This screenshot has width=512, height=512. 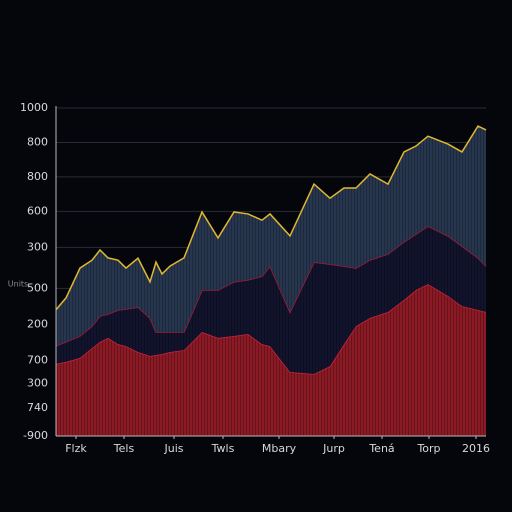 What do you see at coordinates (223, 448) in the screenshot?
I see `x-tick-label: Twls` at bounding box center [223, 448].